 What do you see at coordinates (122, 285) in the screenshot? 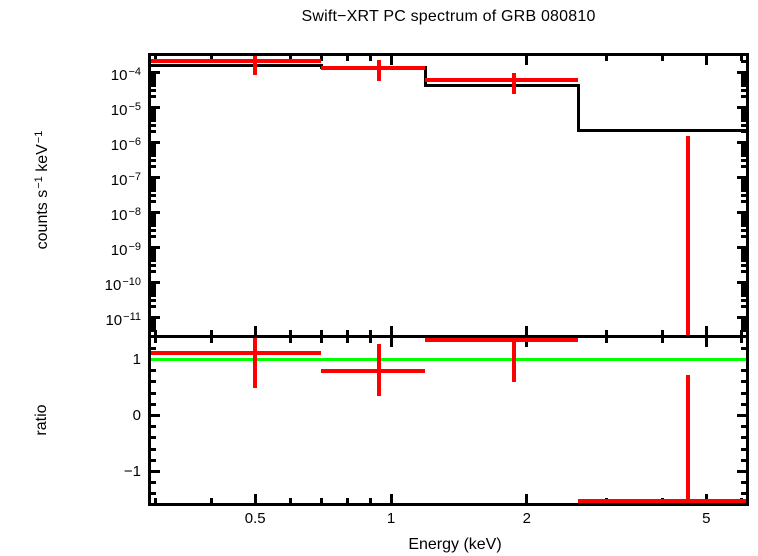
I see `y-tick-label: 10⁻¹⁰` at bounding box center [122, 285].